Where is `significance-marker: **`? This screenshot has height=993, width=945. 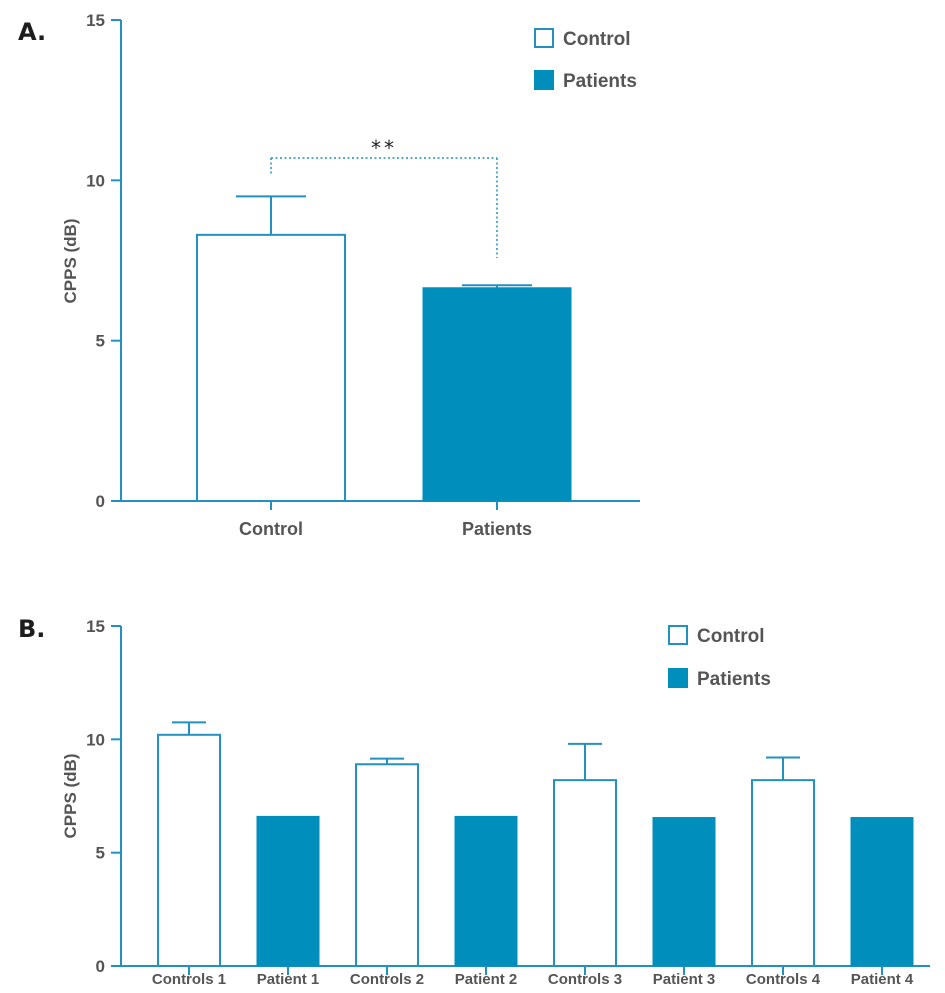
significance-marker: ** is located at coordinates (384, 148).